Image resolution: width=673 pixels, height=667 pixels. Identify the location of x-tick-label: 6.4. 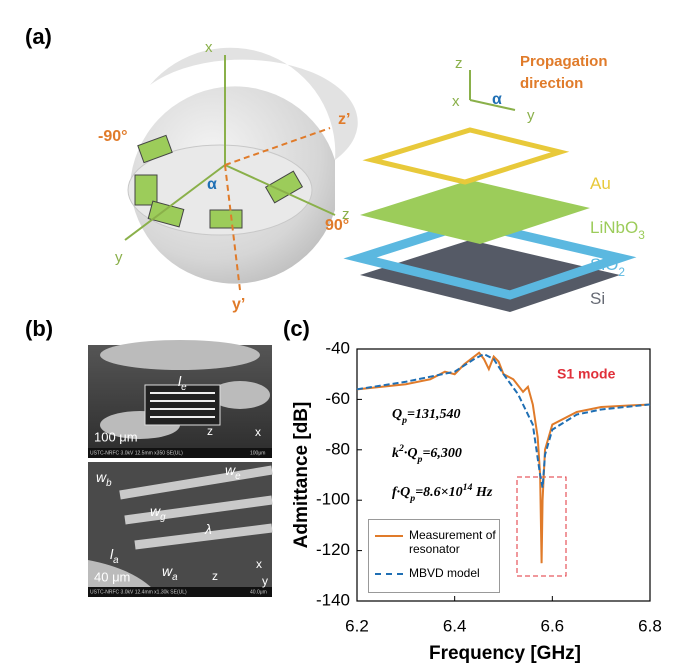
(455, 625).